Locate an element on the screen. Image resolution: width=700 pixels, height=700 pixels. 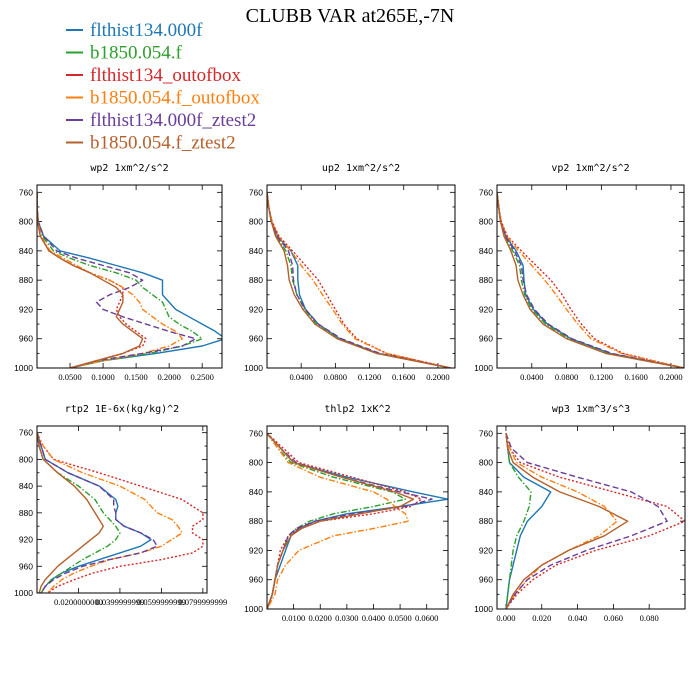
x-tick-label: 0.0799999999 is located at coordinates (202, 602).